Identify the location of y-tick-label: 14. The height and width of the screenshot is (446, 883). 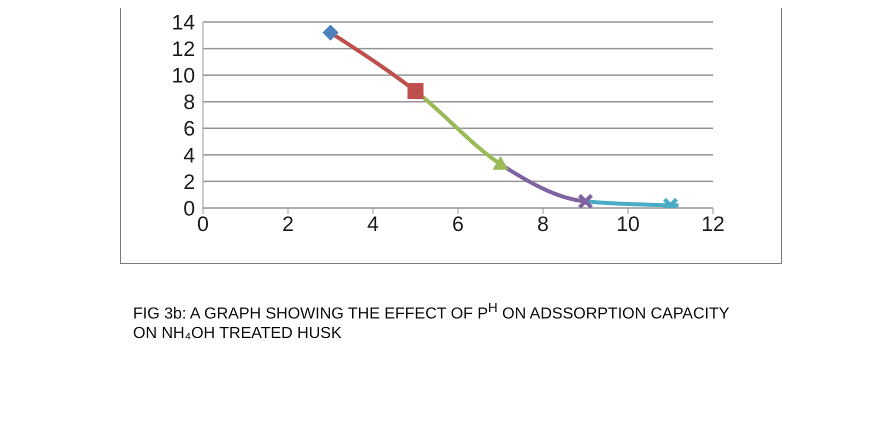
(184, 22).